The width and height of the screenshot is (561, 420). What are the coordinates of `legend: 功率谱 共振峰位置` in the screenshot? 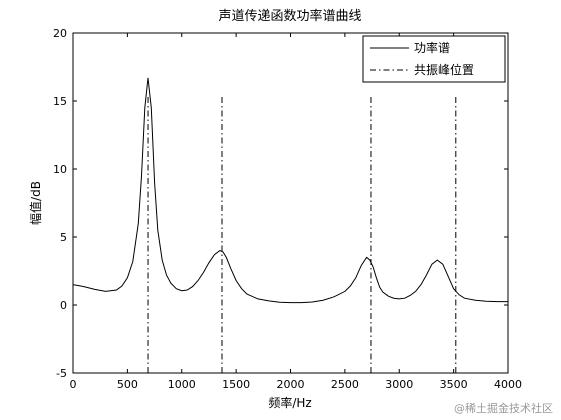 It's located at (434, 59).